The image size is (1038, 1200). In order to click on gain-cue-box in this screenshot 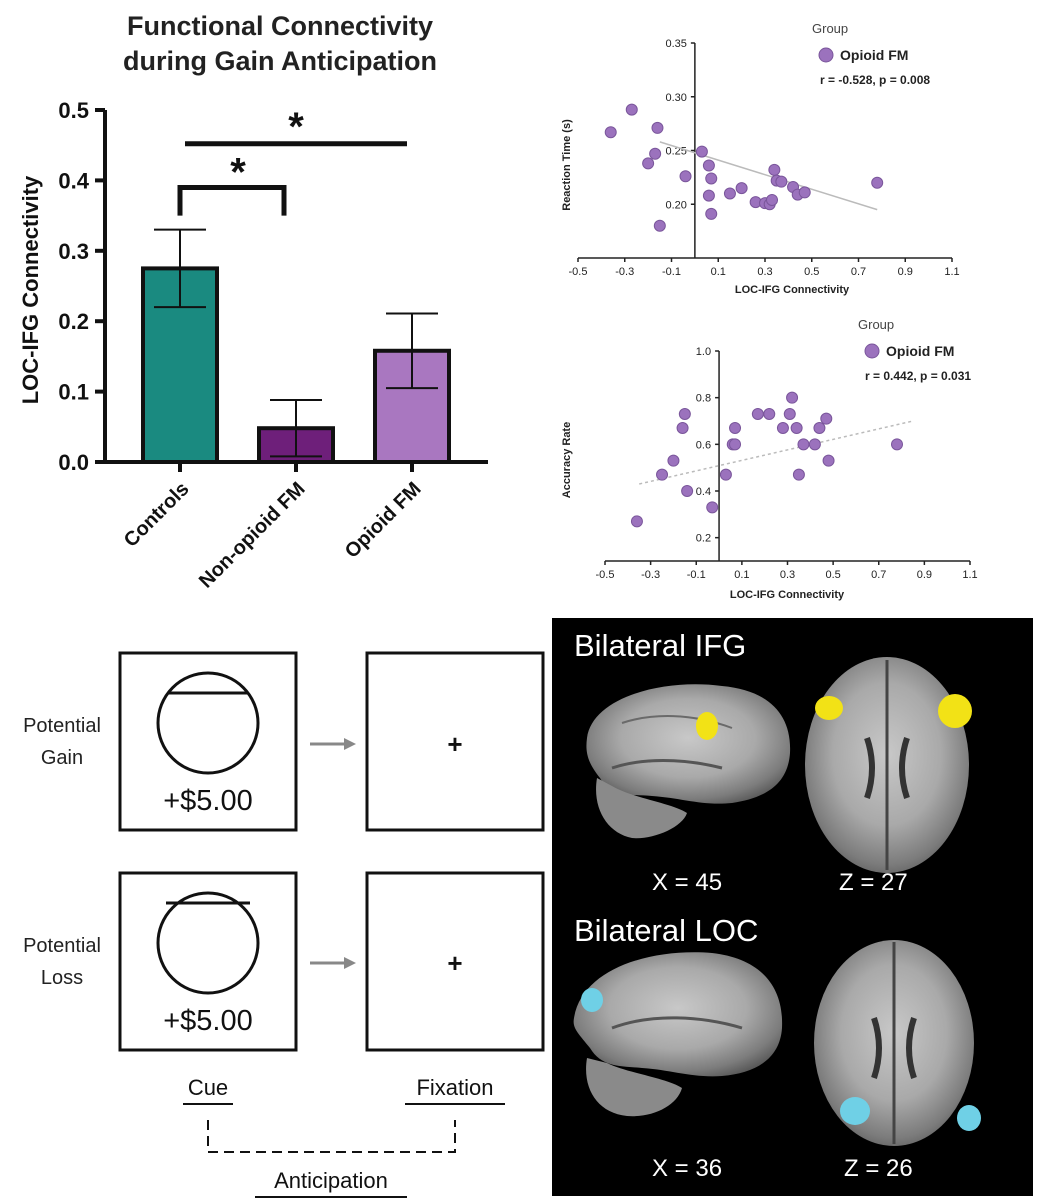, I will do `click(208, 741)`.